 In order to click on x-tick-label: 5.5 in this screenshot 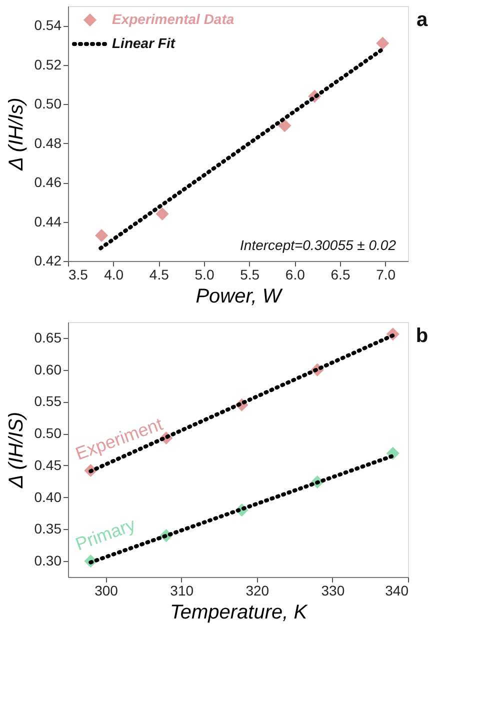, I will do `click(250, 274)`.